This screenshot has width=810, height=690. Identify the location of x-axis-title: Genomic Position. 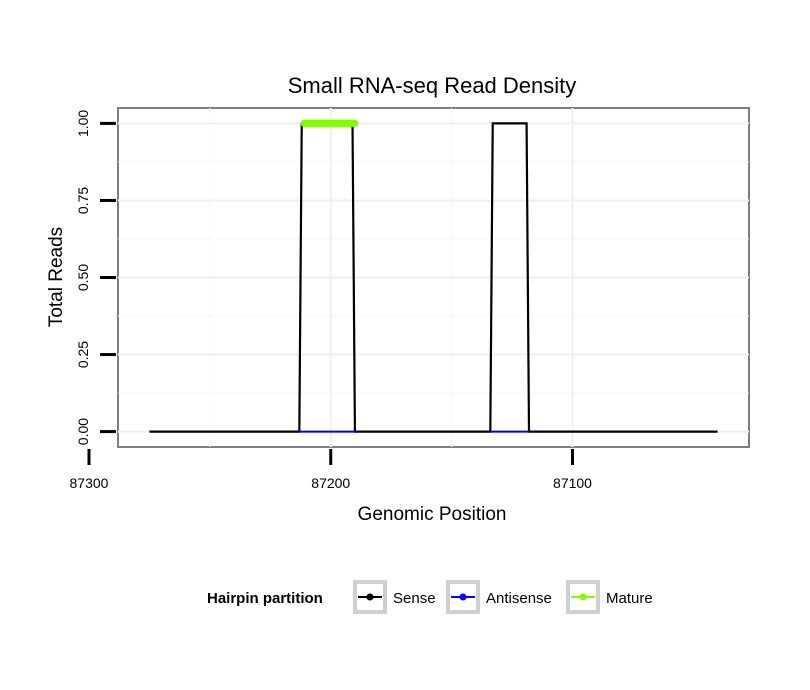
(432, 514).